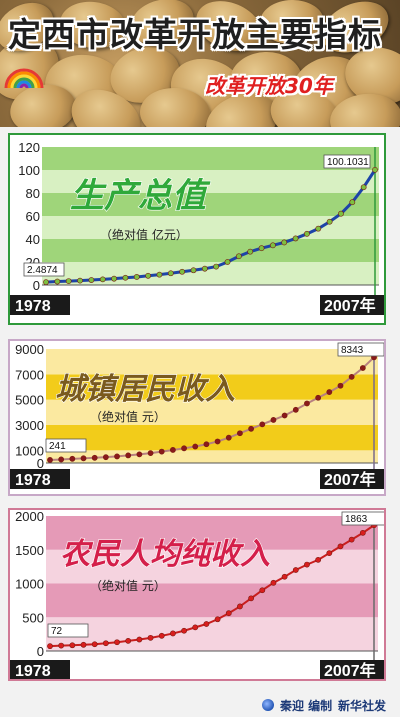  I want to click on globe-icon, so click(268, 705).